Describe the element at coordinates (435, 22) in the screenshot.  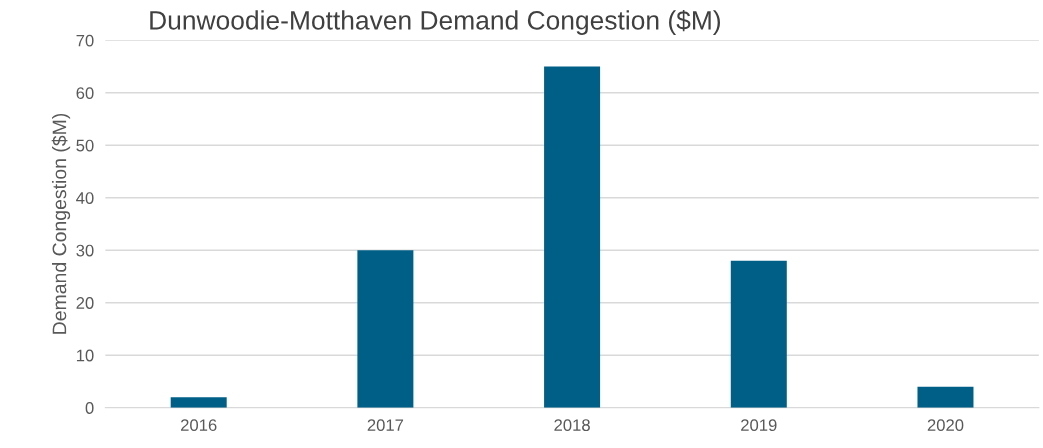
I see `chart-title: Dunwoodie-Motthaven Demand Congestion ($M)` at that location.